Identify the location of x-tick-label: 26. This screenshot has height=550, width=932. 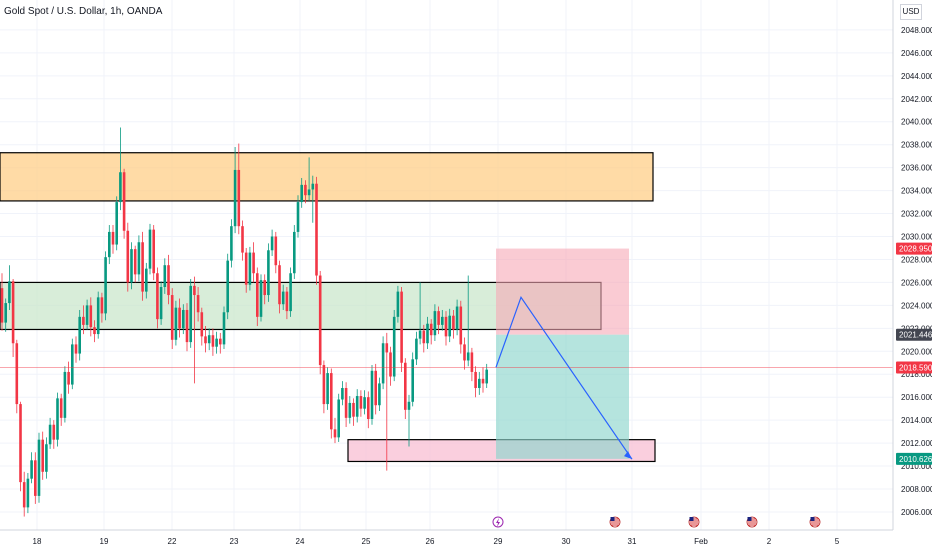
(430, 541).